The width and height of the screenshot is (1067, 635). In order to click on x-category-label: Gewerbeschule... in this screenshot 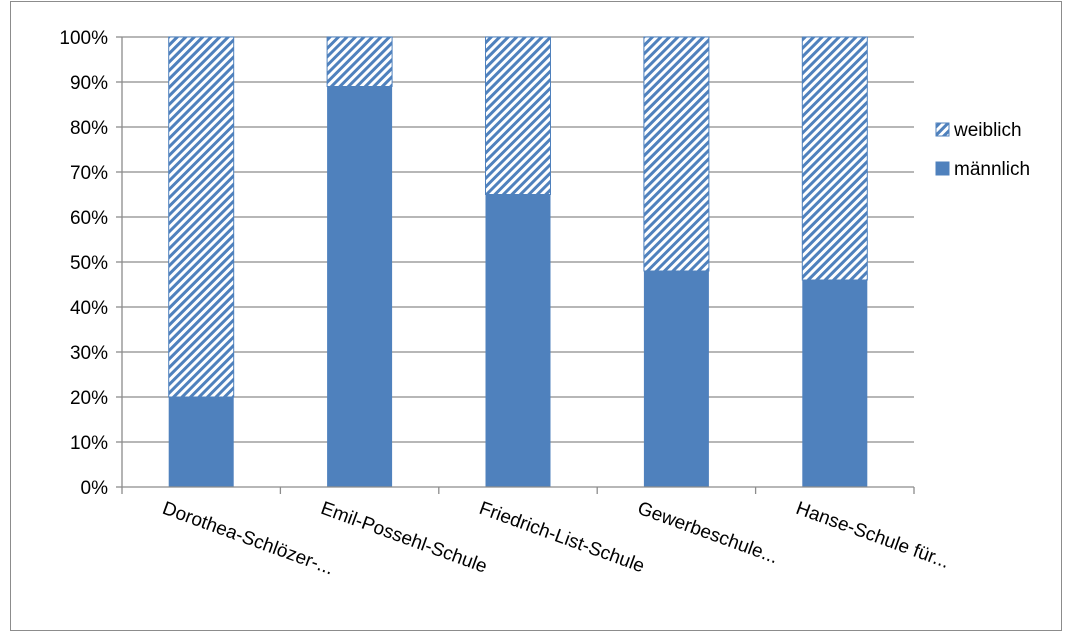, I will do `click(708, 533)`.